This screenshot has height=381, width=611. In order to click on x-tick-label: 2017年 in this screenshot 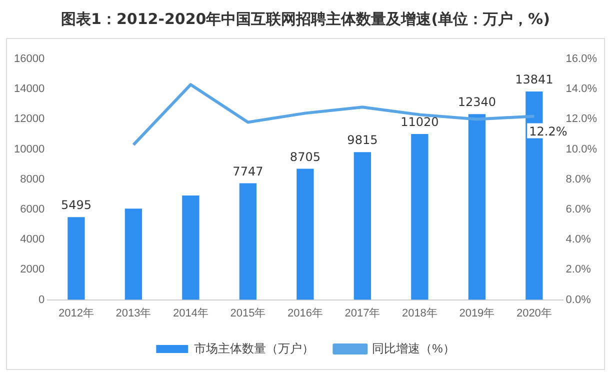, I will do `click(362, 313)`.